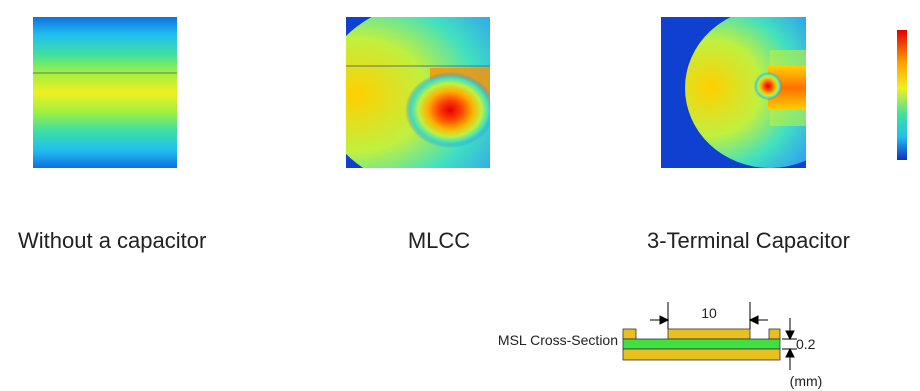 Image resolution: width=920 pixels, height=391 pixels. I want to click on panel-label: MLCC, so click(439, 240).